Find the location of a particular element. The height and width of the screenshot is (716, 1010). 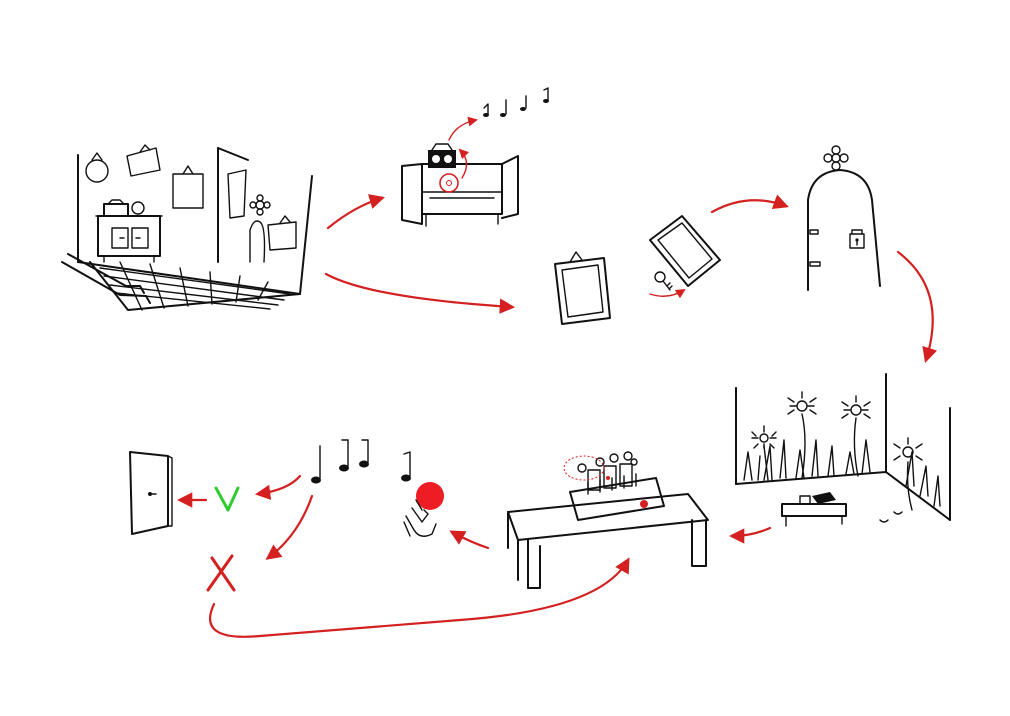

arrow-frames-to-door is located at coordinates (749, 204).